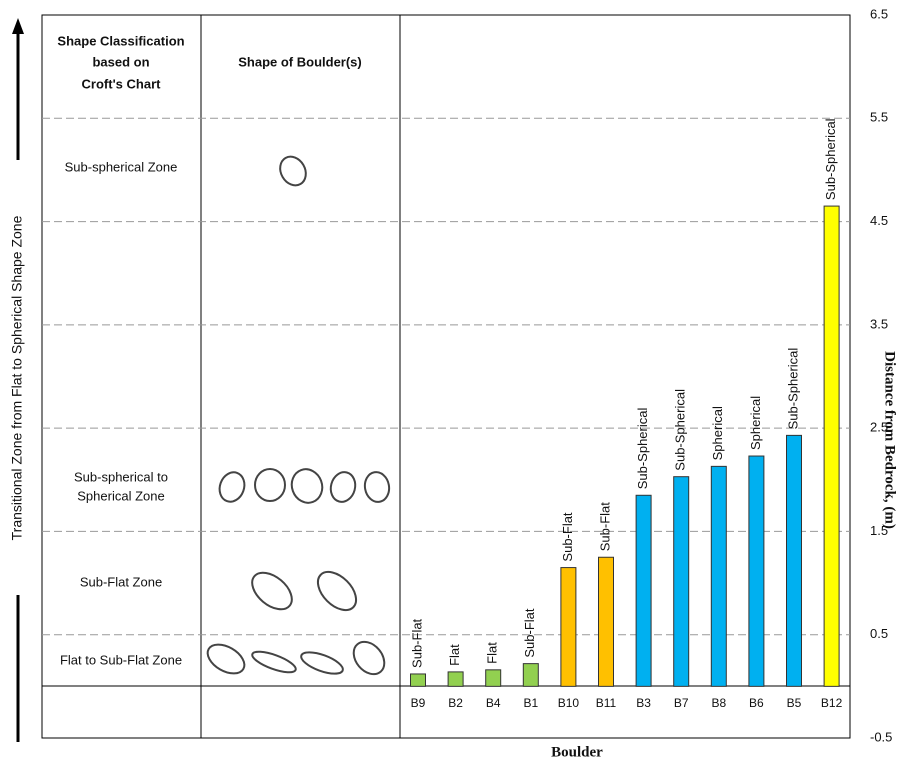  Describe the element at coordinates (121, 476) in the screenshot. I see `zone-label: Sub-spherical to` at that location.